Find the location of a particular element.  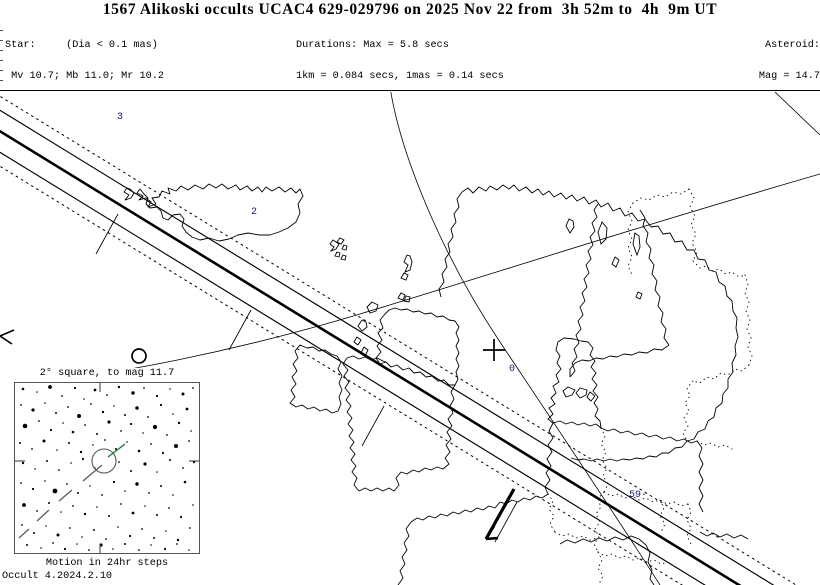

orkney-north is located at coordinates (404, 276).